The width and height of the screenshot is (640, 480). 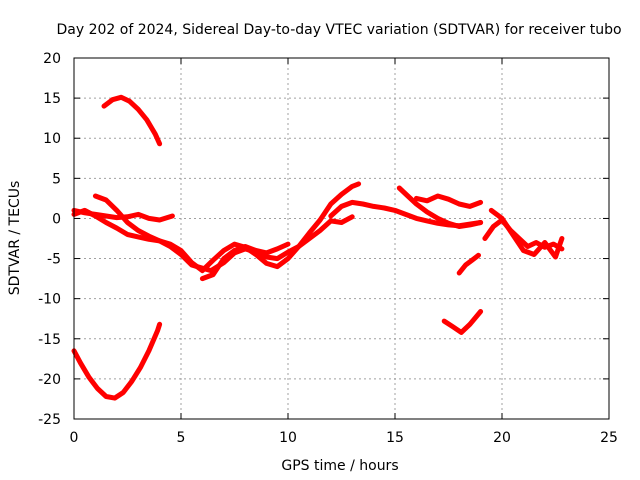 I want to click on x-tick-label: 0, so click(x=74, y=438).